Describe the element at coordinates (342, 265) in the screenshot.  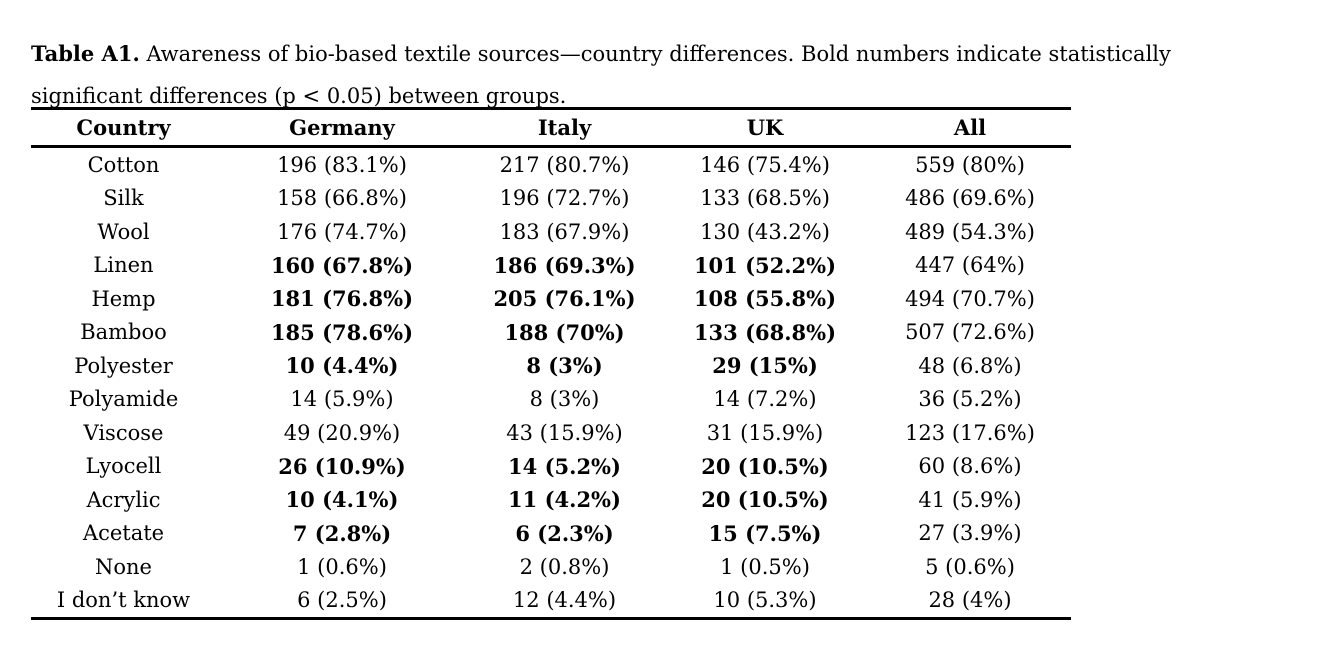
I see `table-cell: 160 (67.8%)` at that location.